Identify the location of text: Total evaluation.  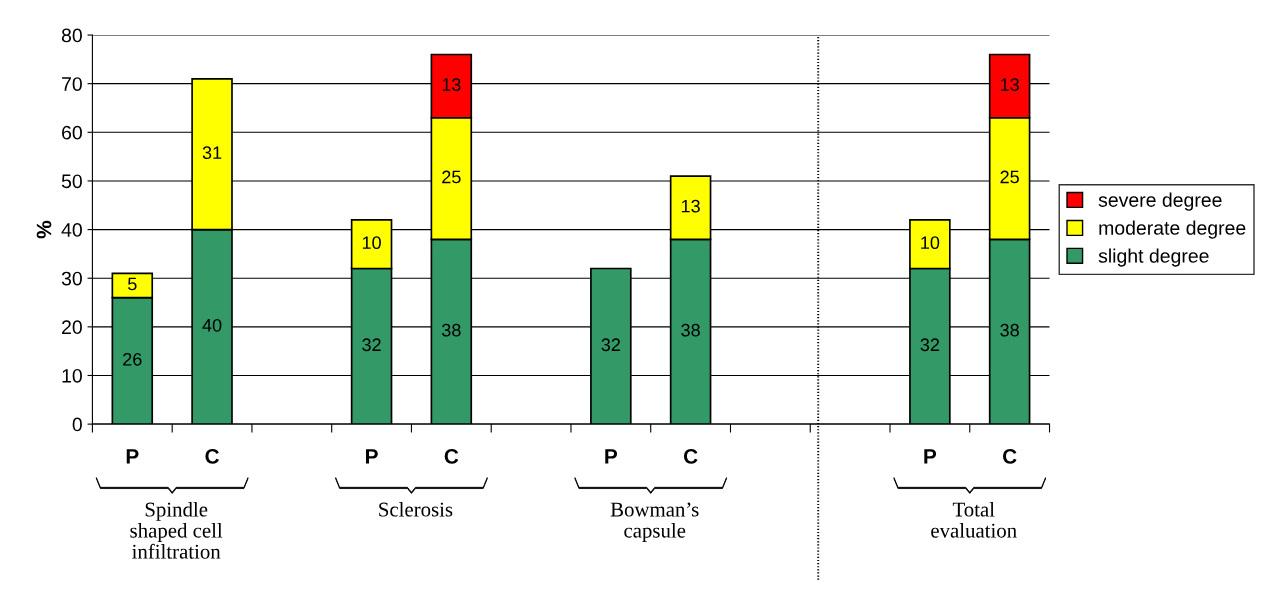
(974, 519).